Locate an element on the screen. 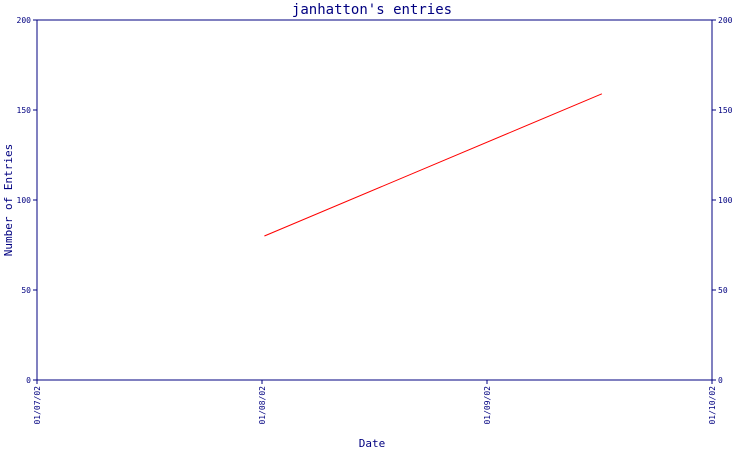 The width and height of the screenshot is (750, 450). chart-title: janhatton's entries is located at coordinates (372, 10).